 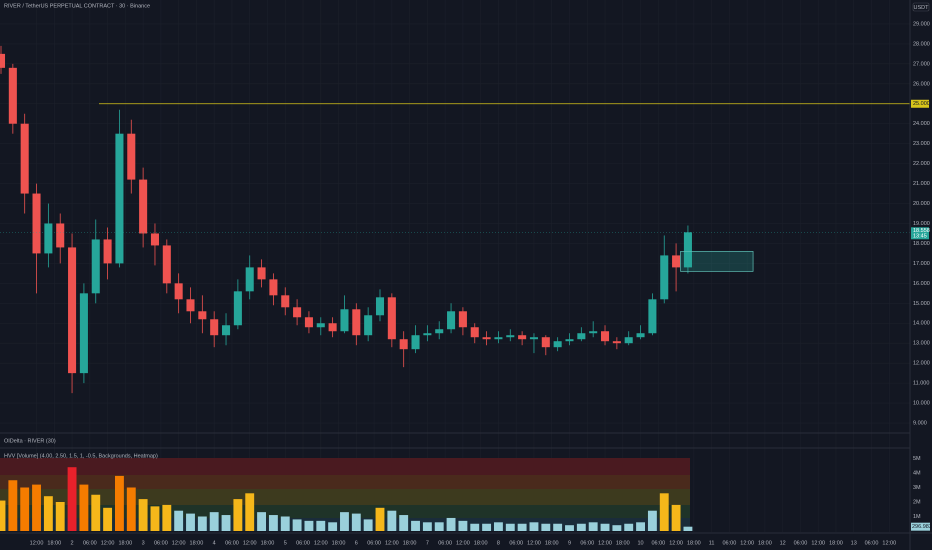 What do you see at coordinates (921, 104) in the screenshot?
I see `level-label: 25.000` at bounding box center [921, 104].